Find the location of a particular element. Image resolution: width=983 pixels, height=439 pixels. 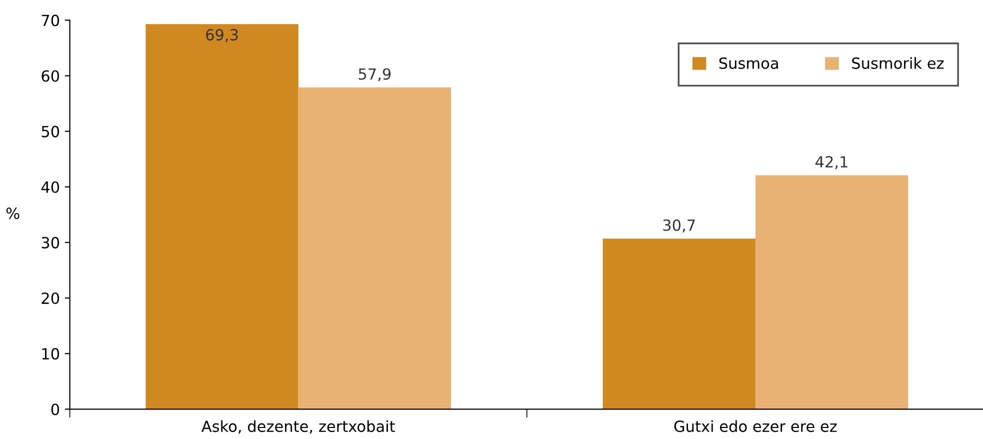

y-tick-label: 70 is located at coordinates (51, 20).